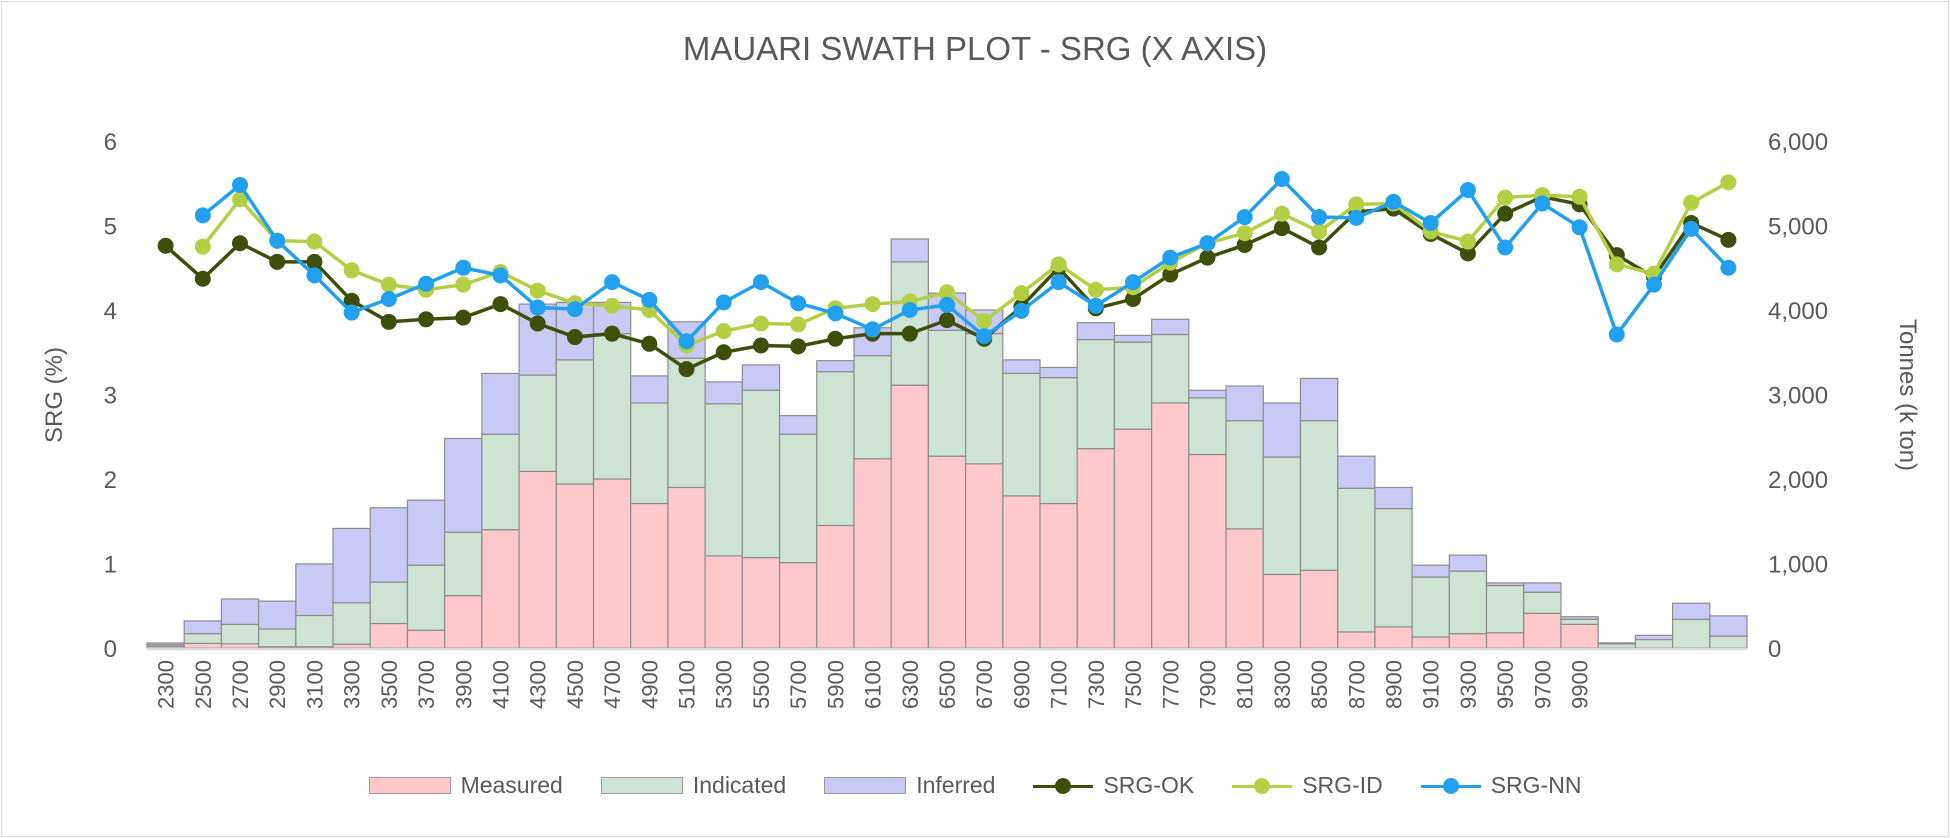 The height and width of the screenshot is (838, 1950). I want to click on x-tick-label: 5500, so click(761, 684).